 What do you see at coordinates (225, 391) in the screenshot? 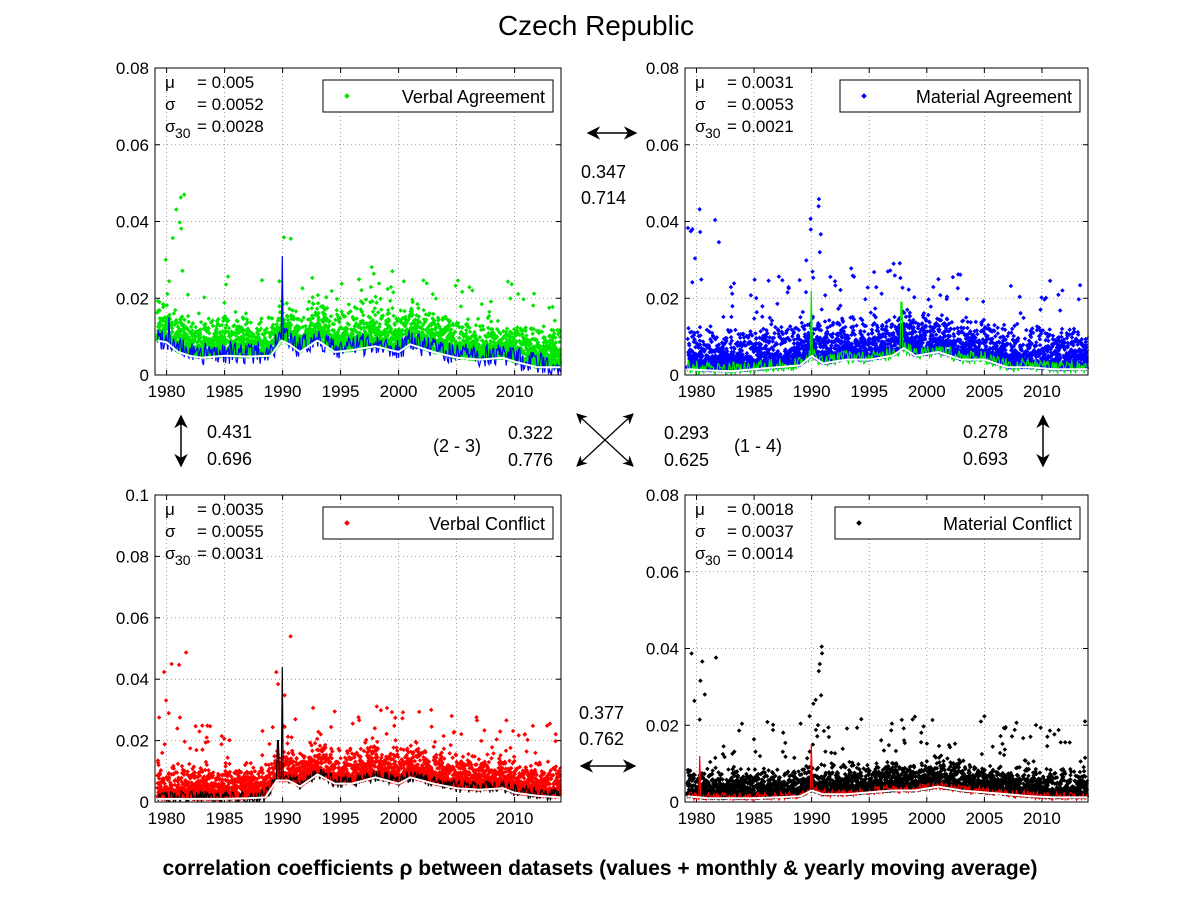
I see `x-tick-label: 1985` at bounding box center [225, 391].